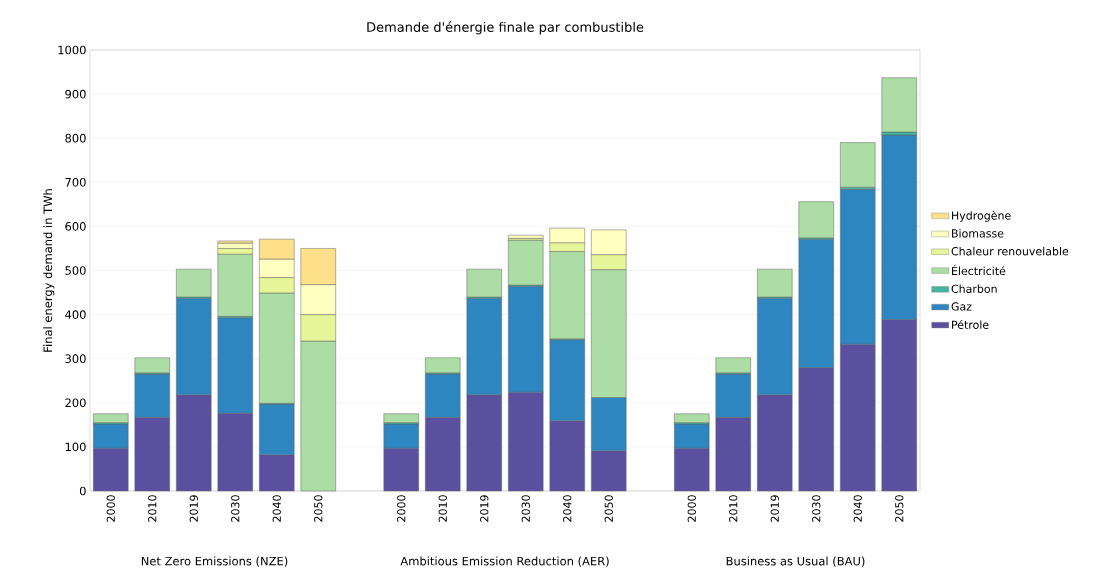 The height and width of the screenshot is (575, 1119). Describe the element at coordinates (979, 270) in the screenshot. I see `legend-label: Électricité` at that location.